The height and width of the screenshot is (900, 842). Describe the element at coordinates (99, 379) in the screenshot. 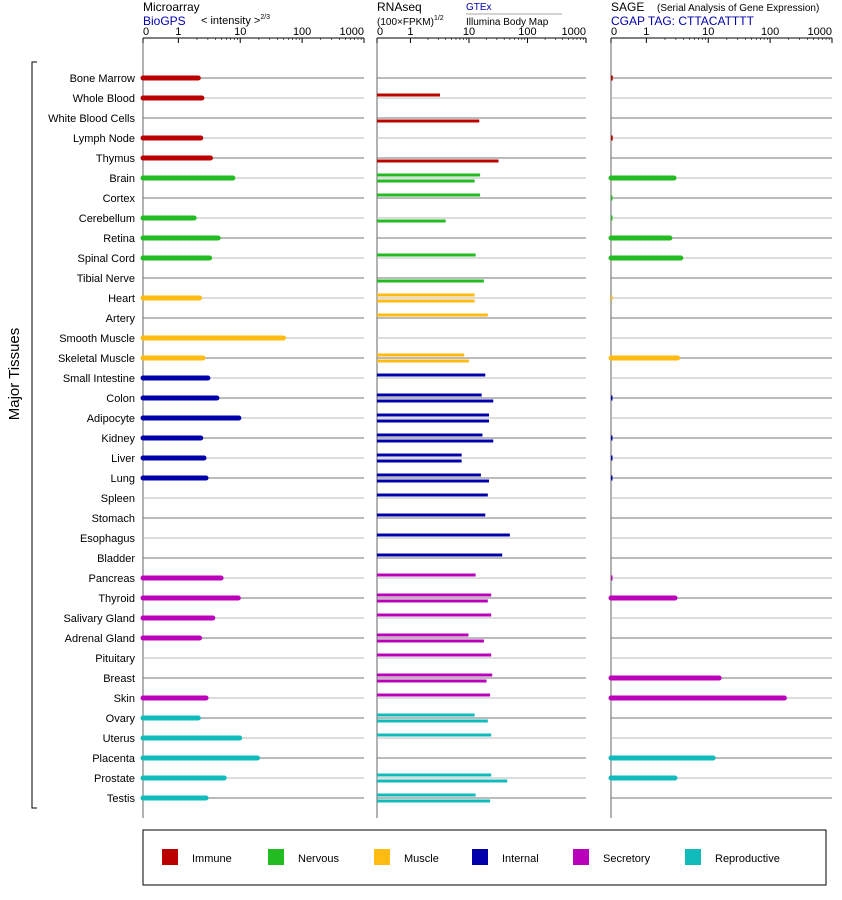

I see `tissue-label: Small Intestine` at that location.